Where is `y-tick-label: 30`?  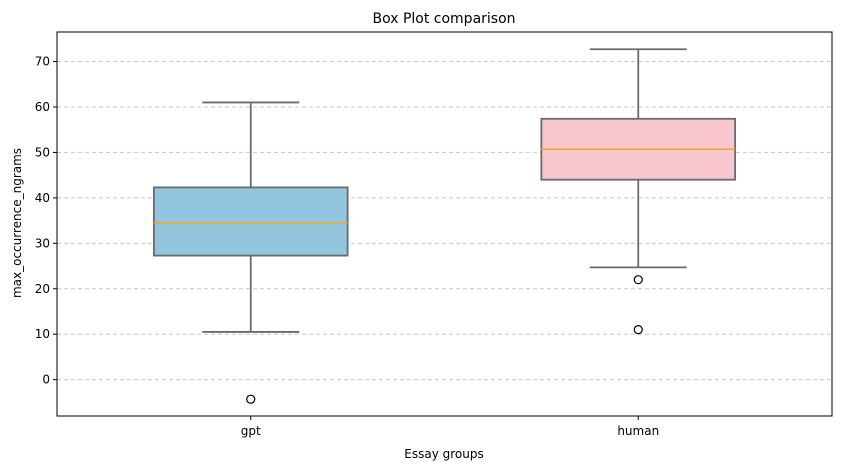 y-tick-label: 30 is located at coordinates (42, 243).